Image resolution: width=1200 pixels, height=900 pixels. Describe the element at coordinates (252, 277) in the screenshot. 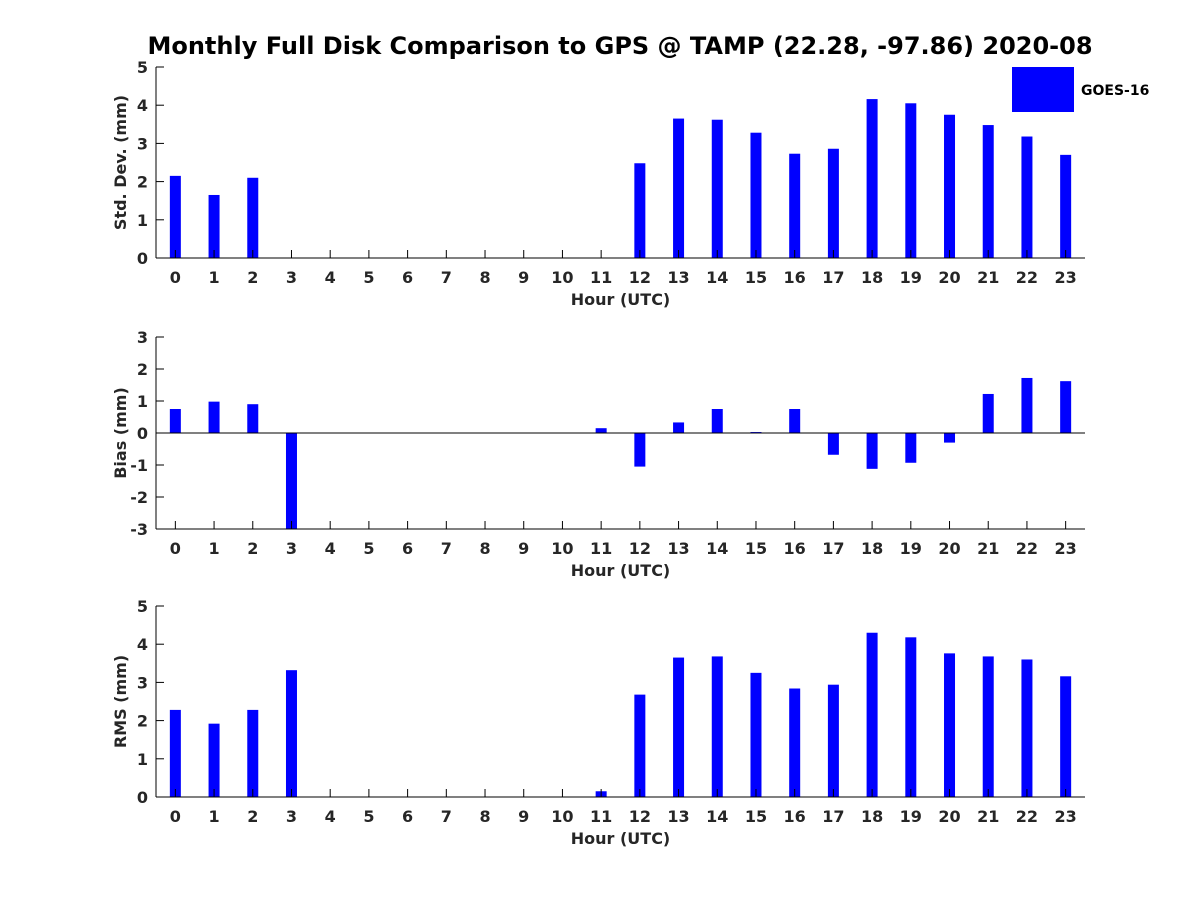

I see `stddev-x-tick-label: 2` at that location.